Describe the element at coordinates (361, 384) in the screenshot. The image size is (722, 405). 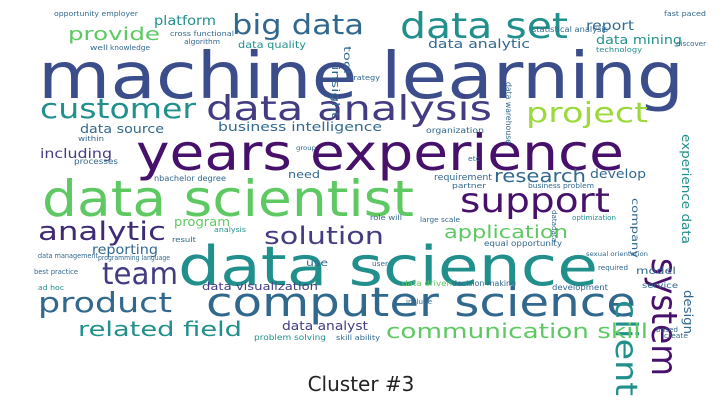
I see `cluster-caption: Cluster #3` at that location.